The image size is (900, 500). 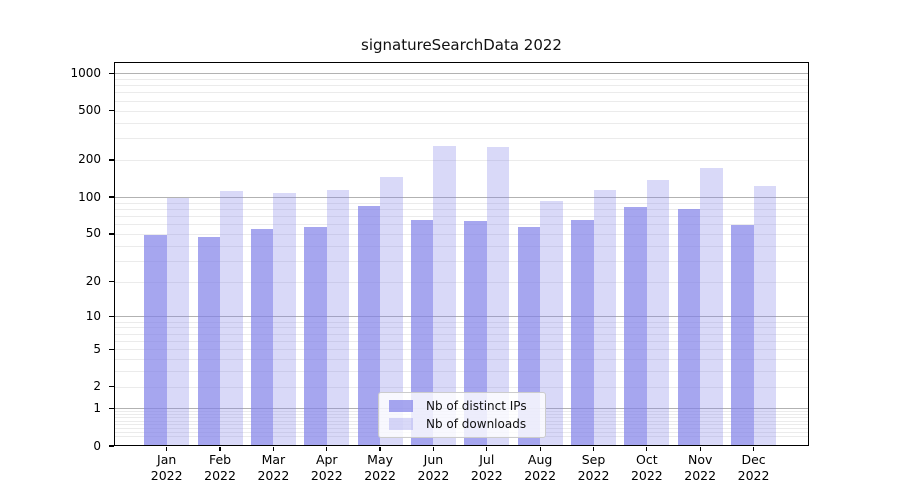 What do you see at coordinates (85, 72) in the screenshot?
I see `y-tick-label: 1000` at bounding box center [85, 72].